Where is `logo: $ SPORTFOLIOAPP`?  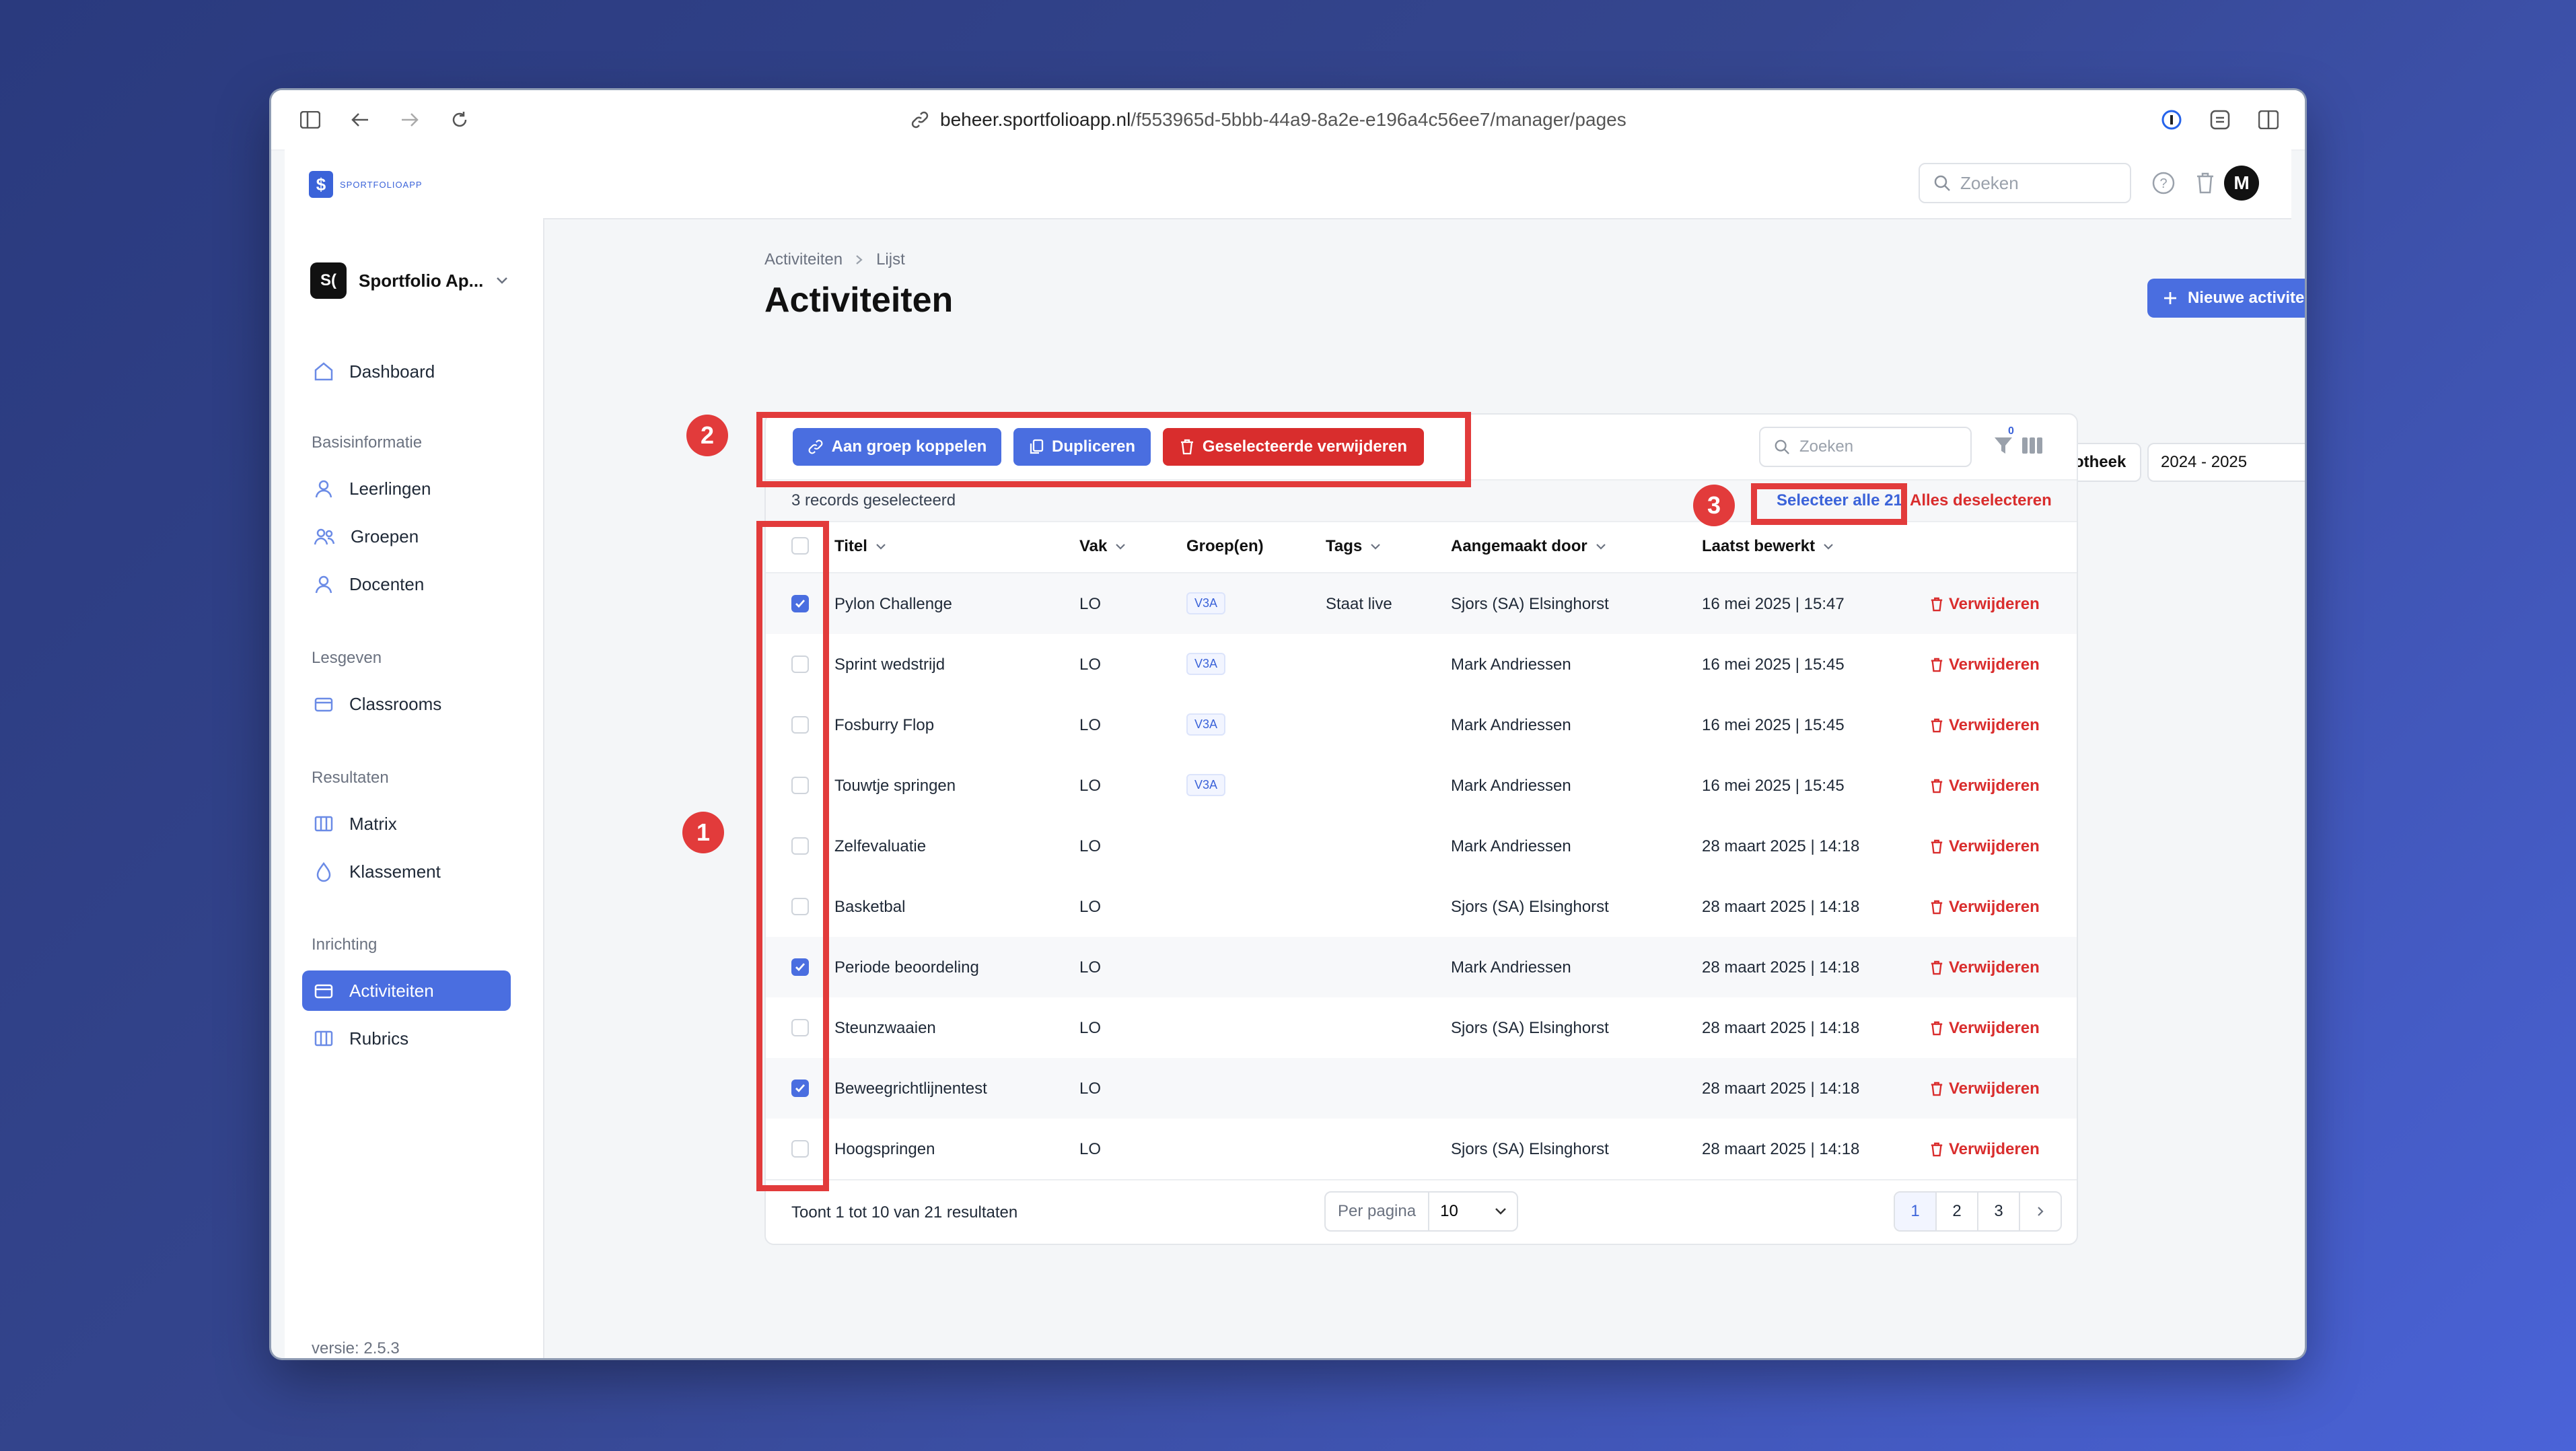 logo: $ SPORTFOLIOAPP is located at coordinates (366, 184).